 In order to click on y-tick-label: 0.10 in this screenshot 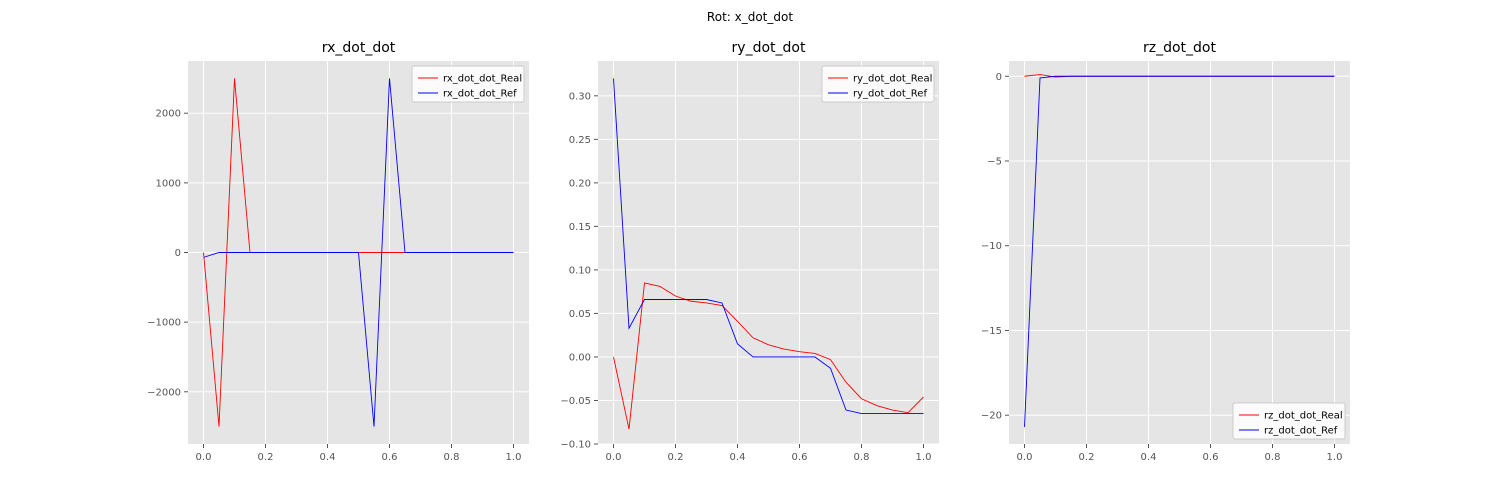, I will do `click(580, 270)`.